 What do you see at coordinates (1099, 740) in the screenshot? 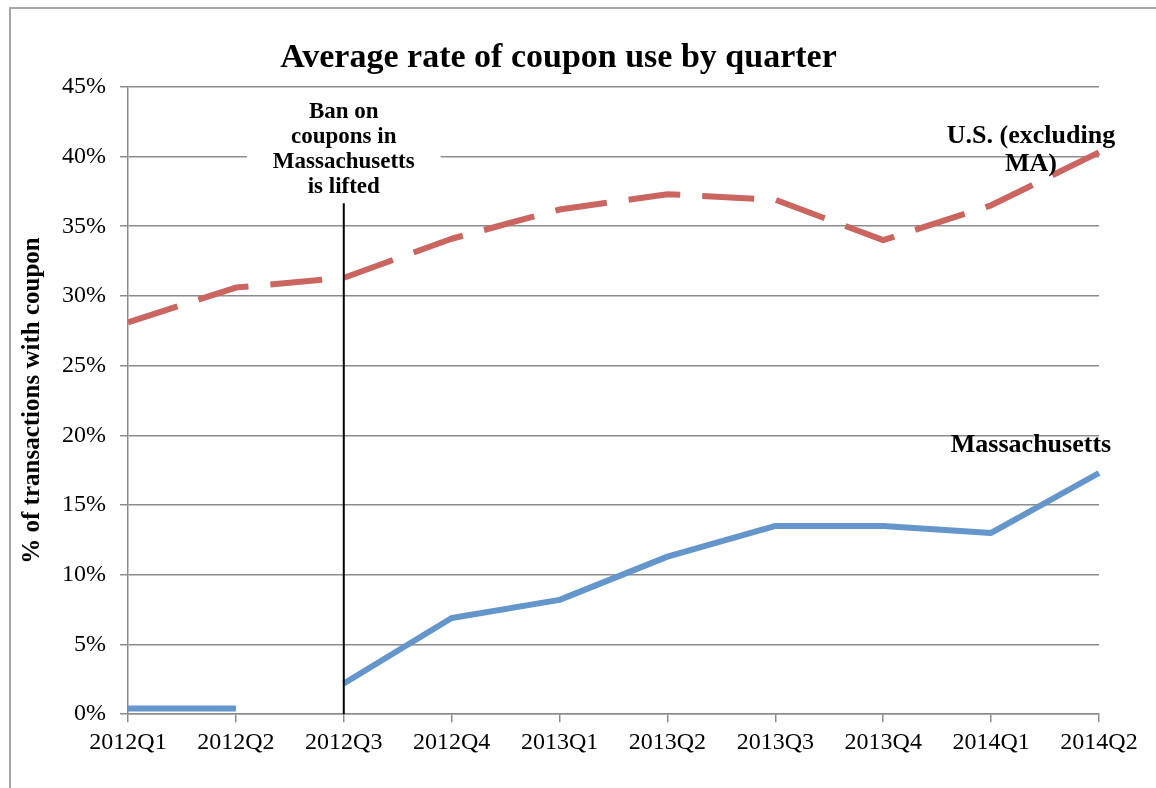
I see `x-tick-label: 2014Q2` at bounding box center [1099, 740].